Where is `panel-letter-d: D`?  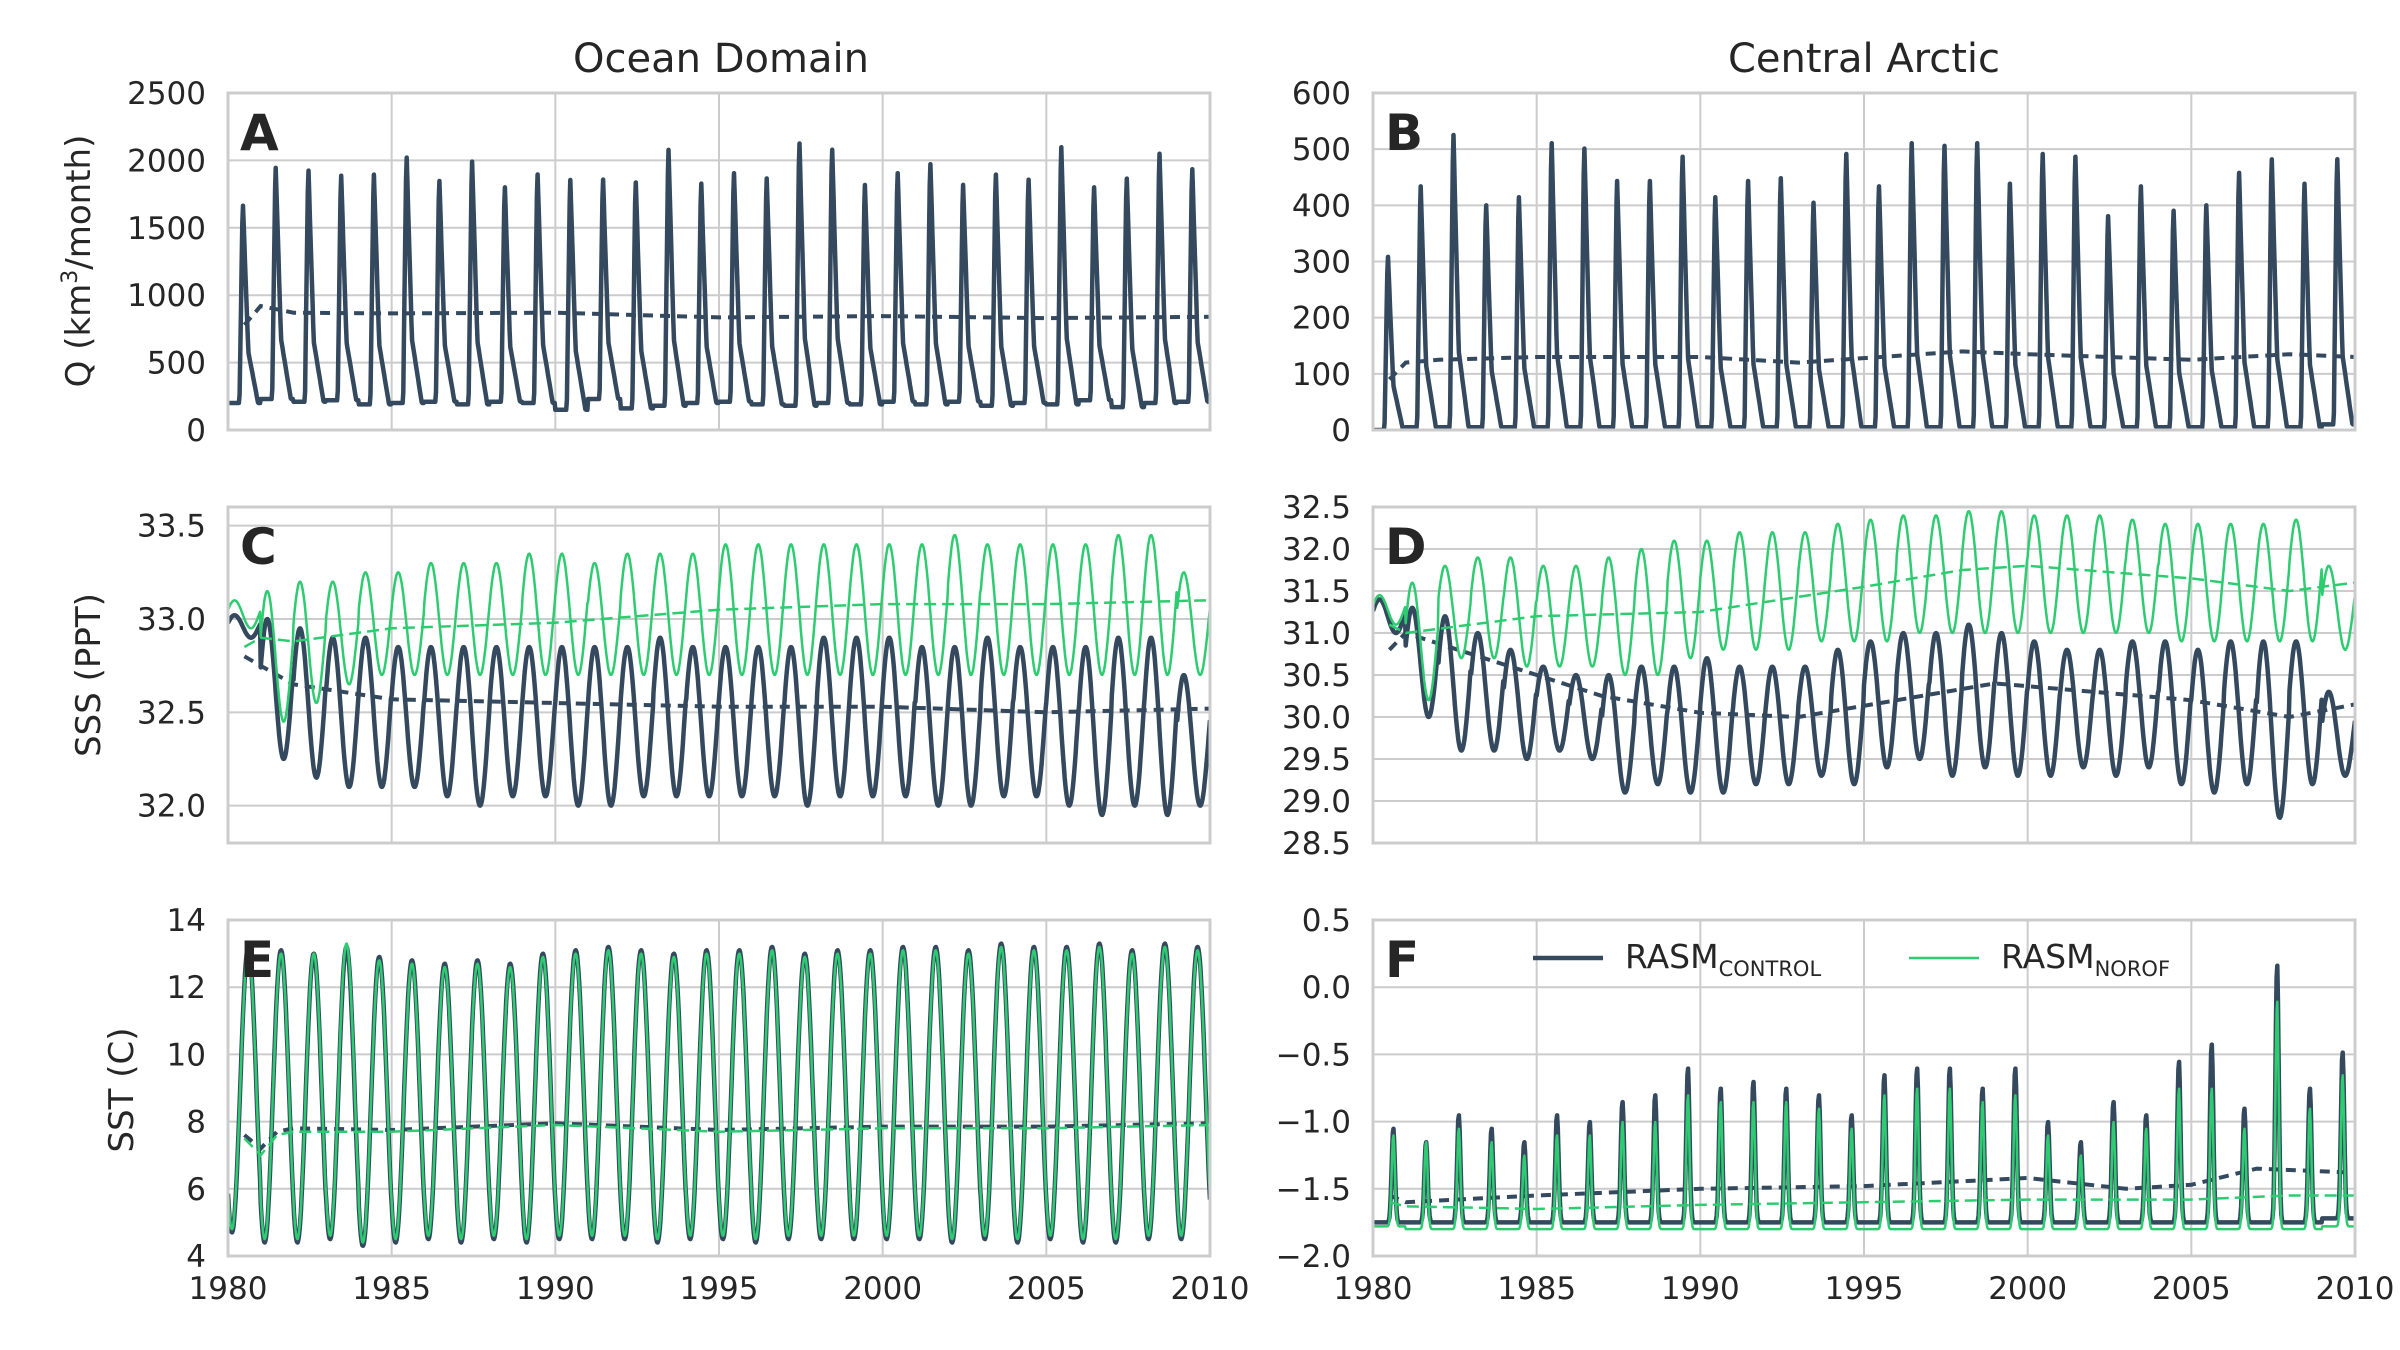 panel-letter-d: D is located at coordinates (1406, 547).